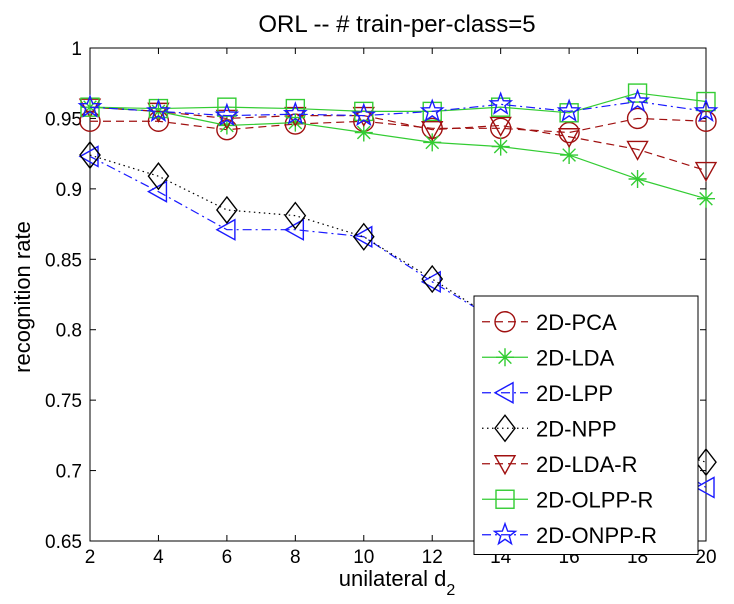  What do you see at coordinates (576, 428) in the screenshot?
I see `legend-label: 2D-NPP` at bounding box center [576, 428].